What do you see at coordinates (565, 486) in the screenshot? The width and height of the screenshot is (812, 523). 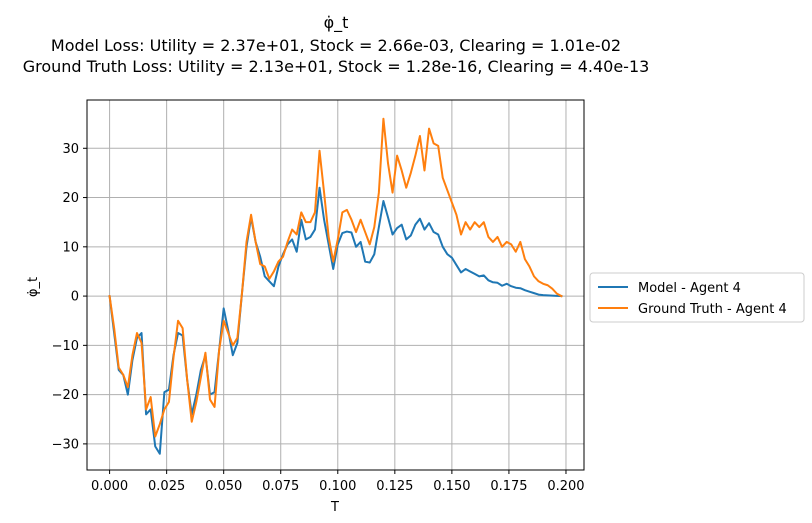 I see `x-tick-label: 0.200` at bounding box center [565, 486].